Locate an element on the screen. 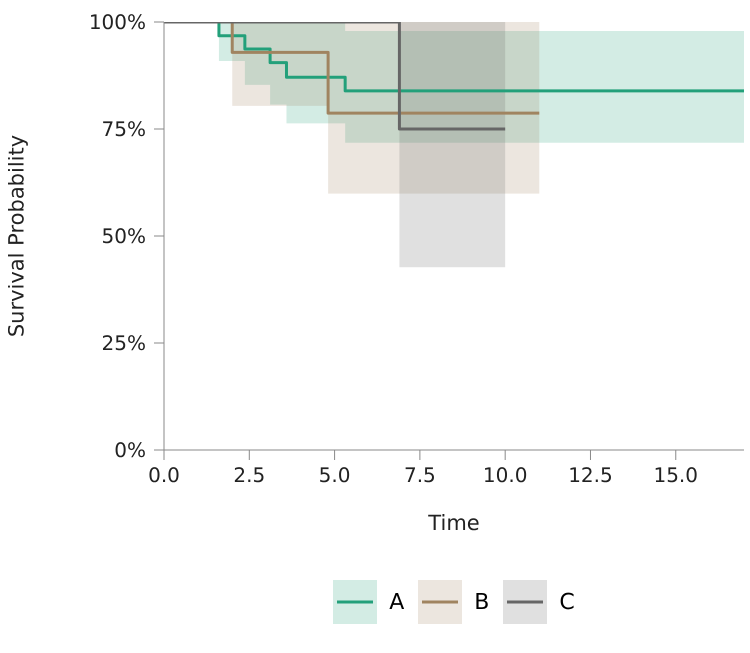 The image size is (750, 653). y-tick-label: 50% is located at coordinates (124, 236).